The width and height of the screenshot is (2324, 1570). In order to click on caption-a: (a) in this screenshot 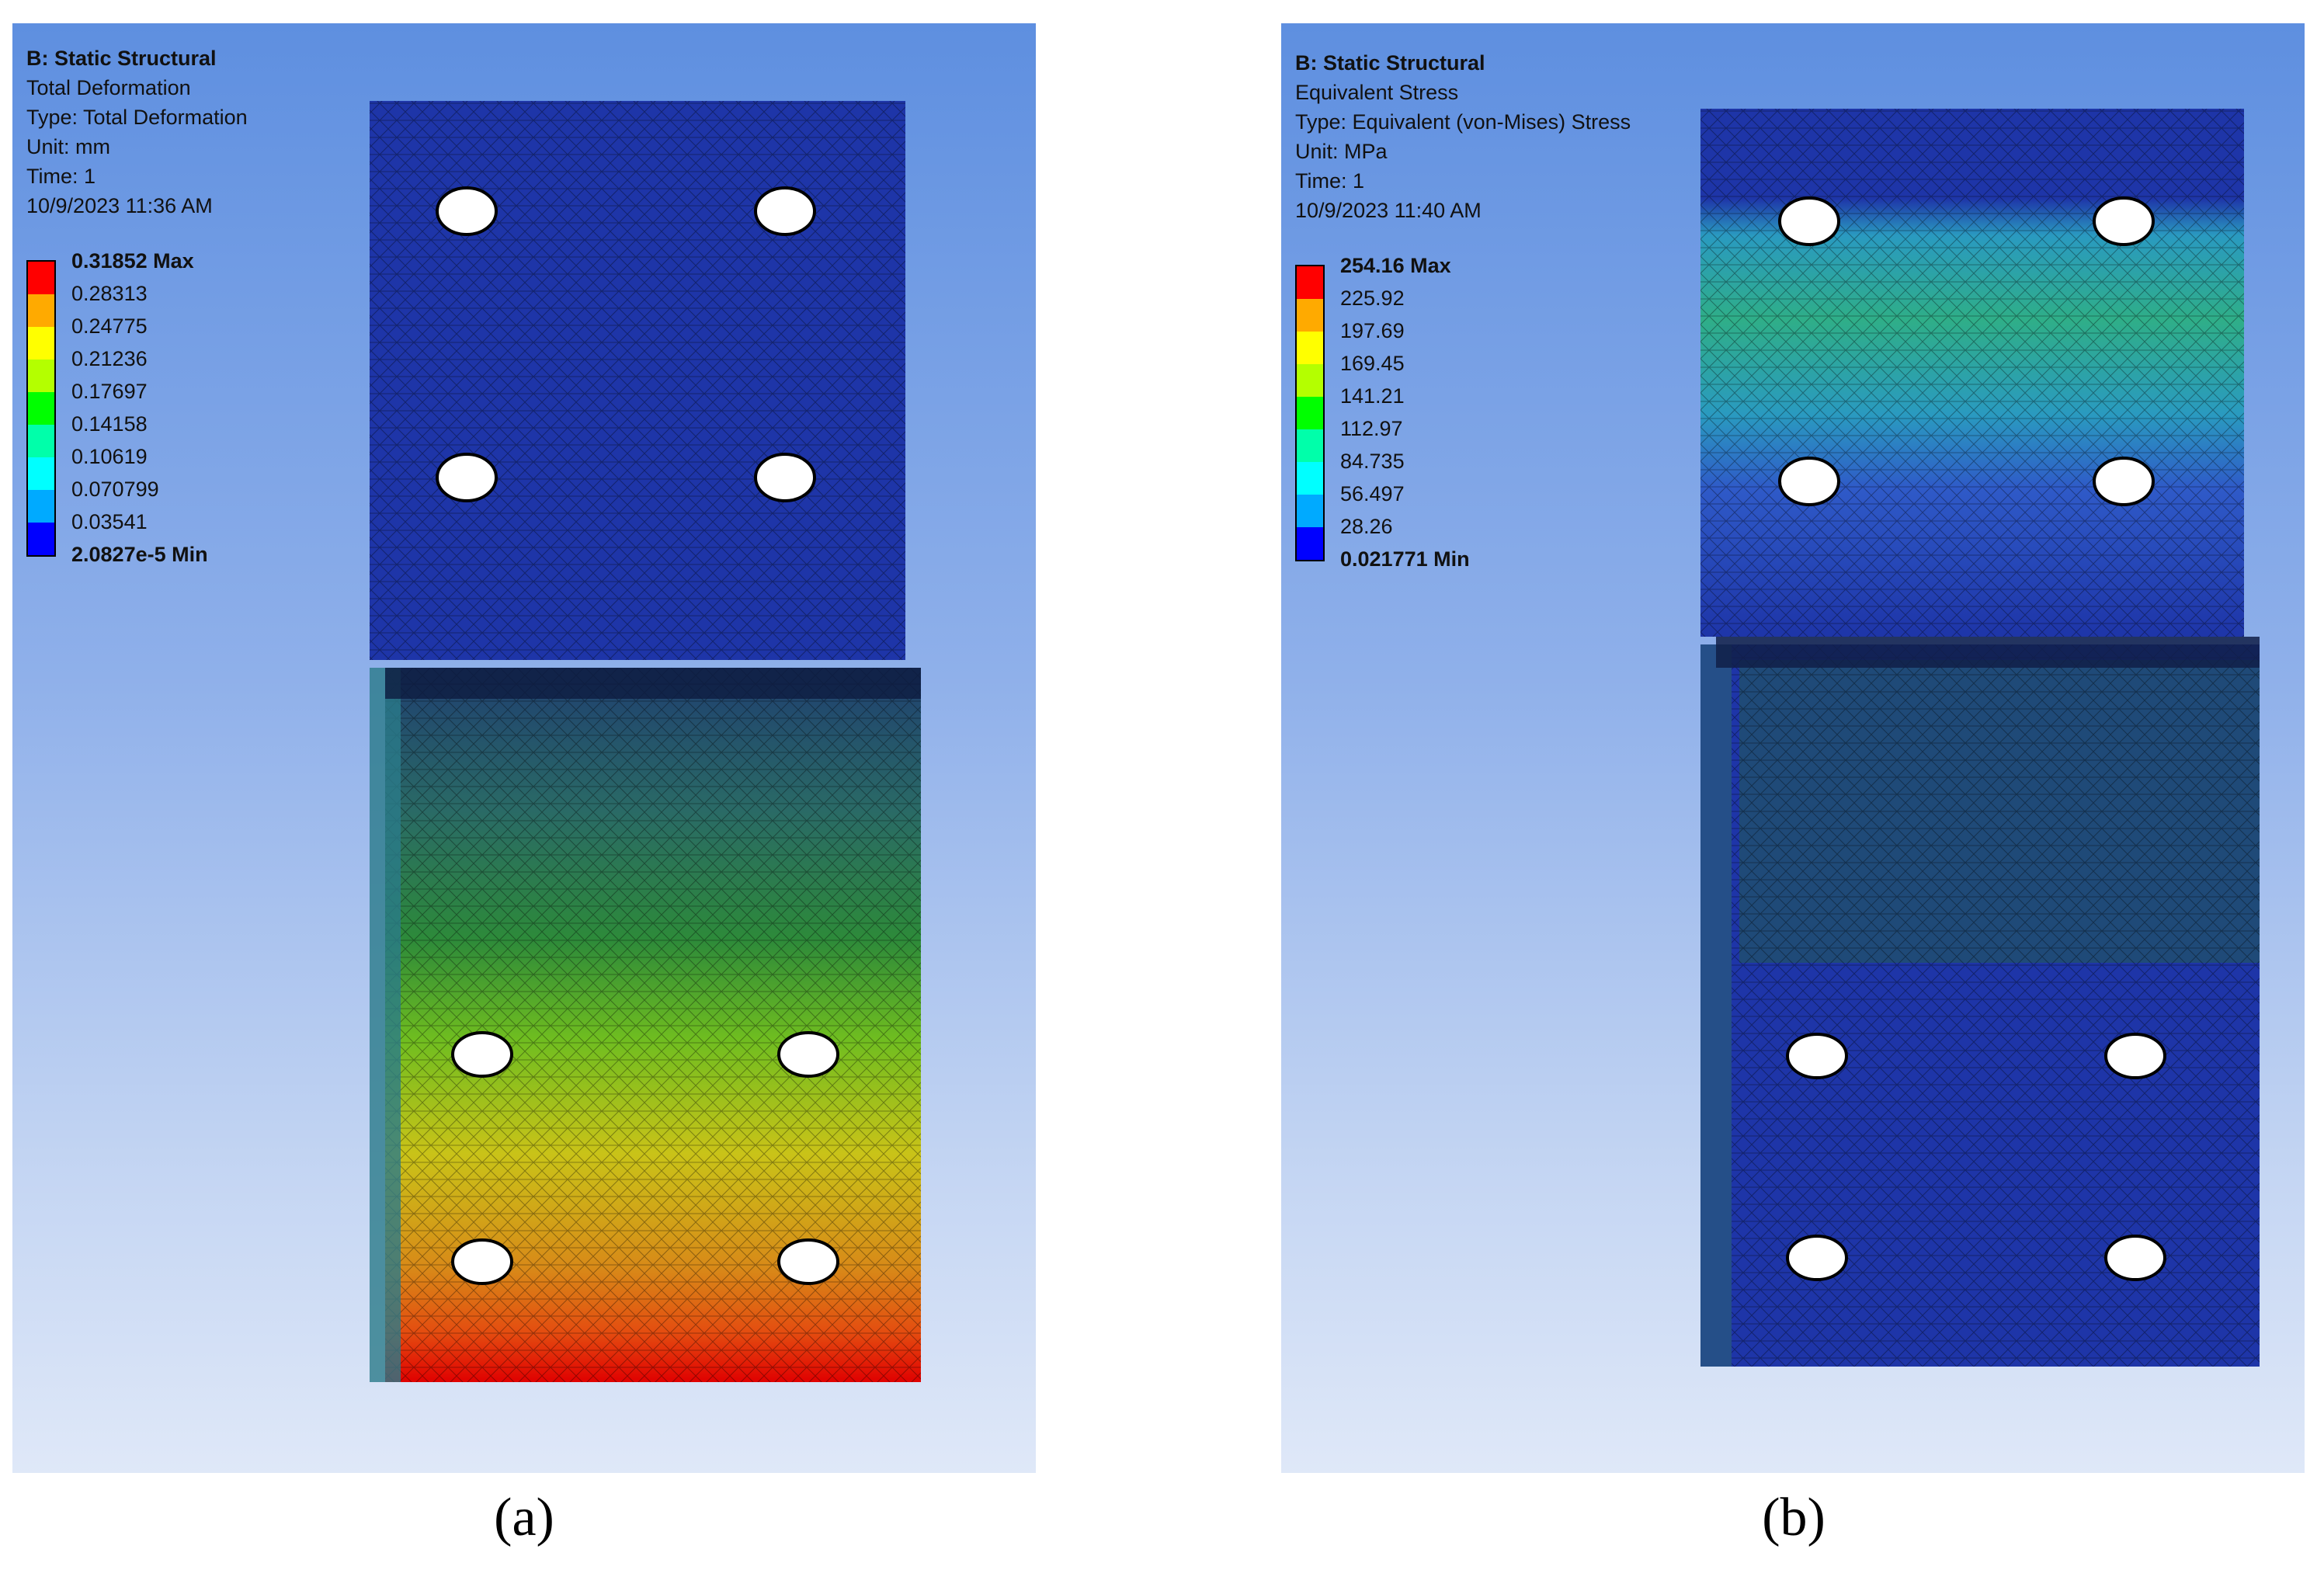, I will do `click(524, 1517)`.